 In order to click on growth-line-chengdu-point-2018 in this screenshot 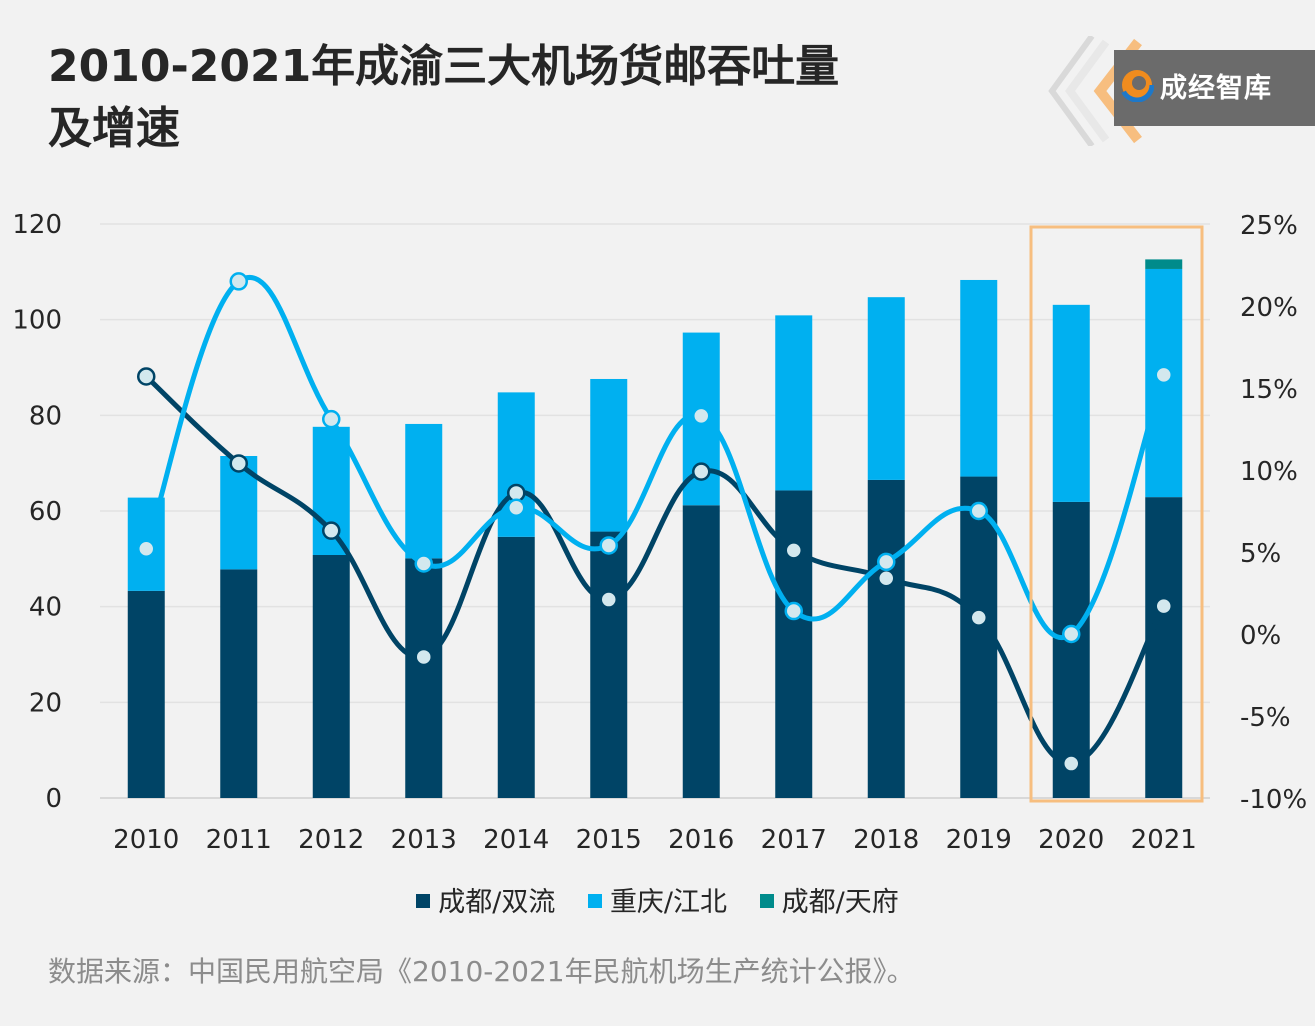, I will do `click(886, 578)`.